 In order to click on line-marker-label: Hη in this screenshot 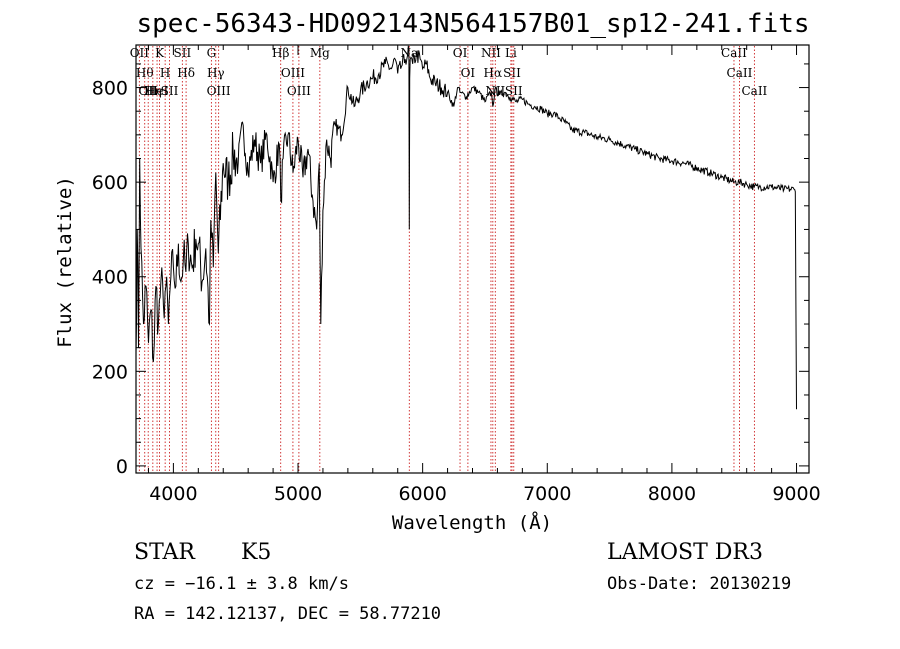, I will do `click(153, 91)`.